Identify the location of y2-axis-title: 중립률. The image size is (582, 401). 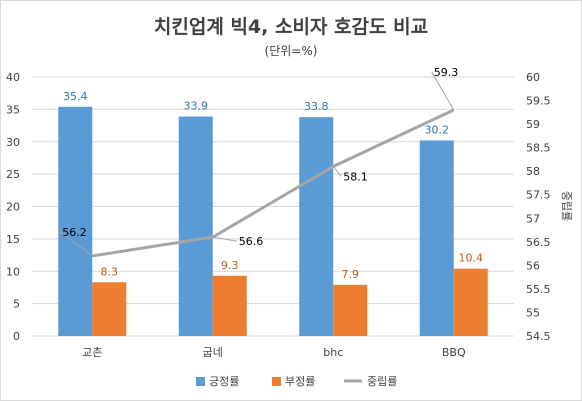
(566, 206).